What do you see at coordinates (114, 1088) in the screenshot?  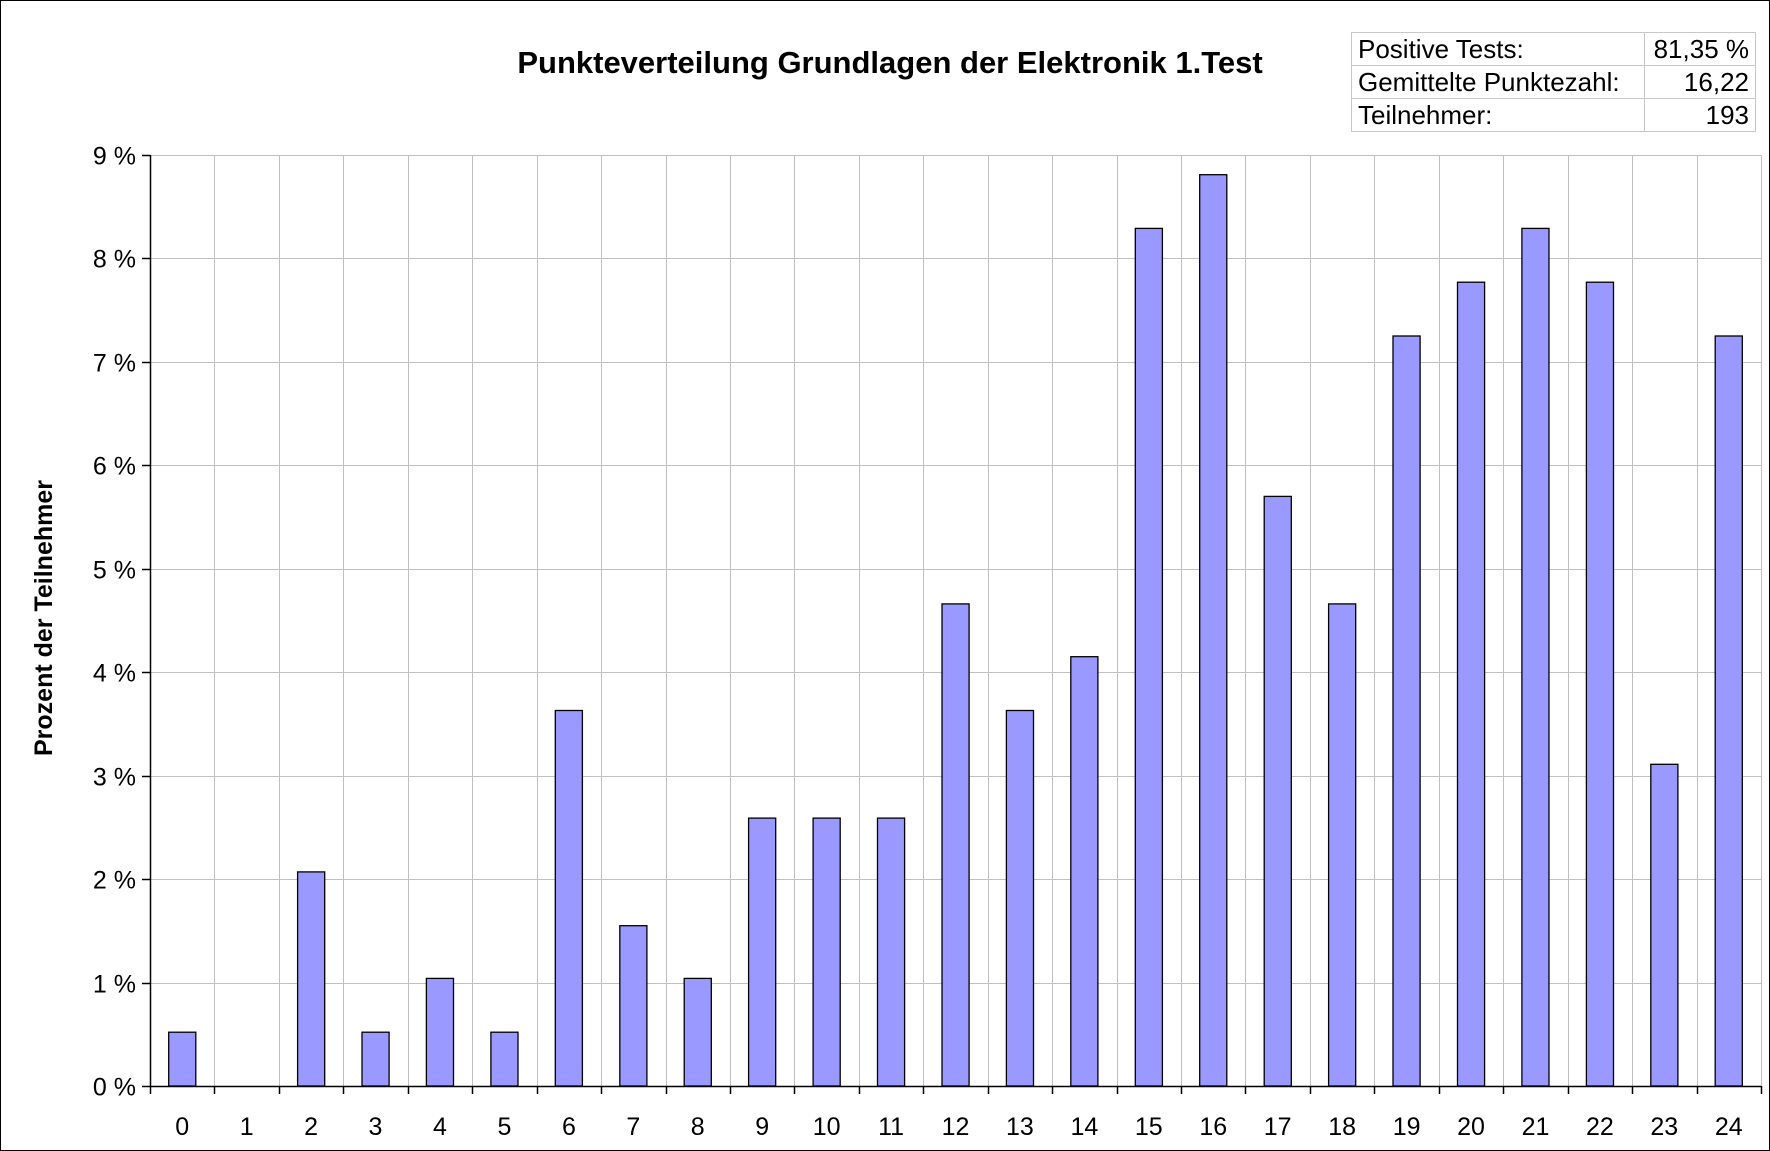 I see `y-tick-label: 0 %` at bounding box center [114, 1088].